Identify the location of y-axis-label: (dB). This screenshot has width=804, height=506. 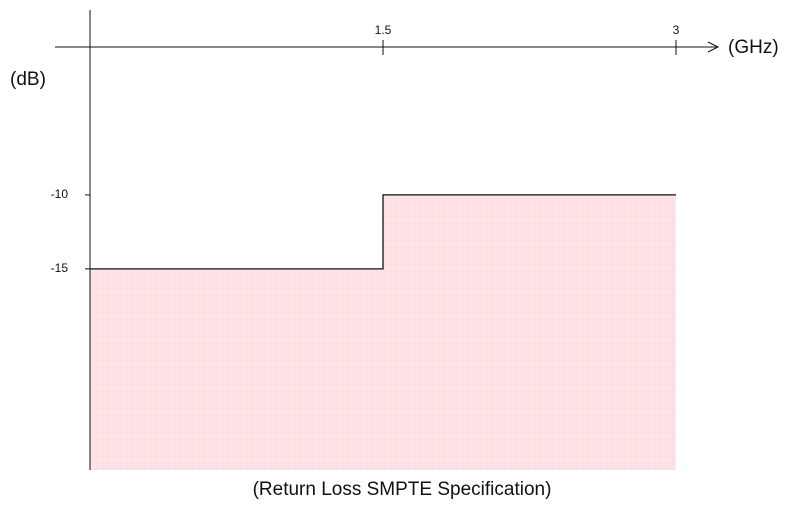
(28, 79).